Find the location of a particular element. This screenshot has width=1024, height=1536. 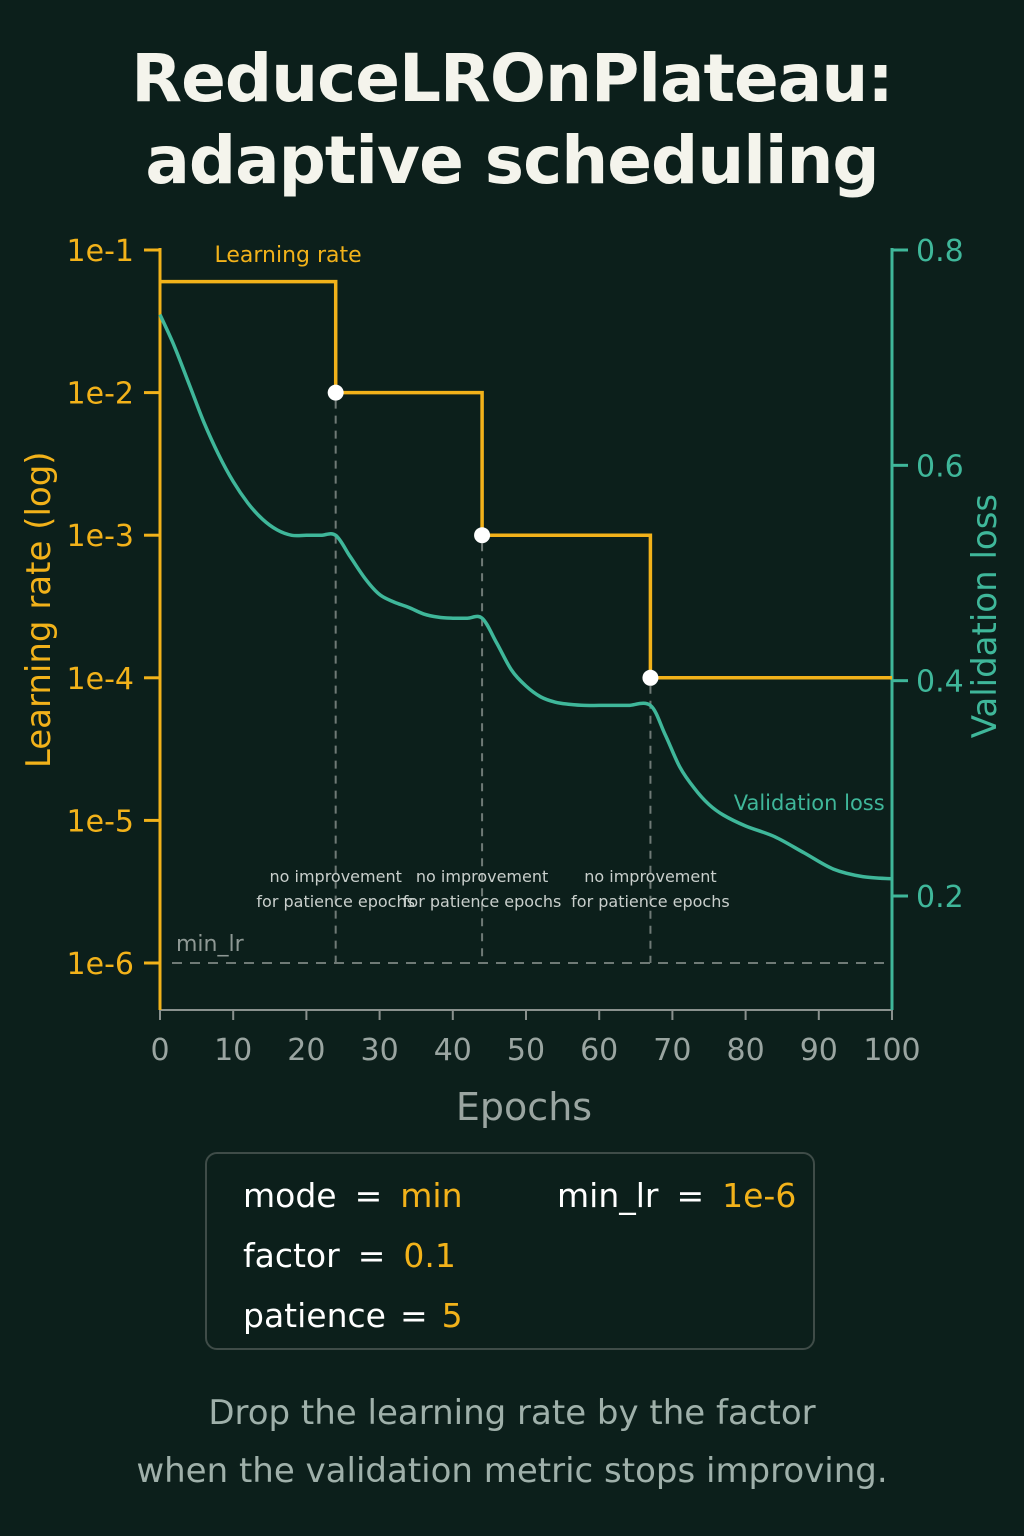

param-patience-name: patience is located at coordinates (314, 1315).